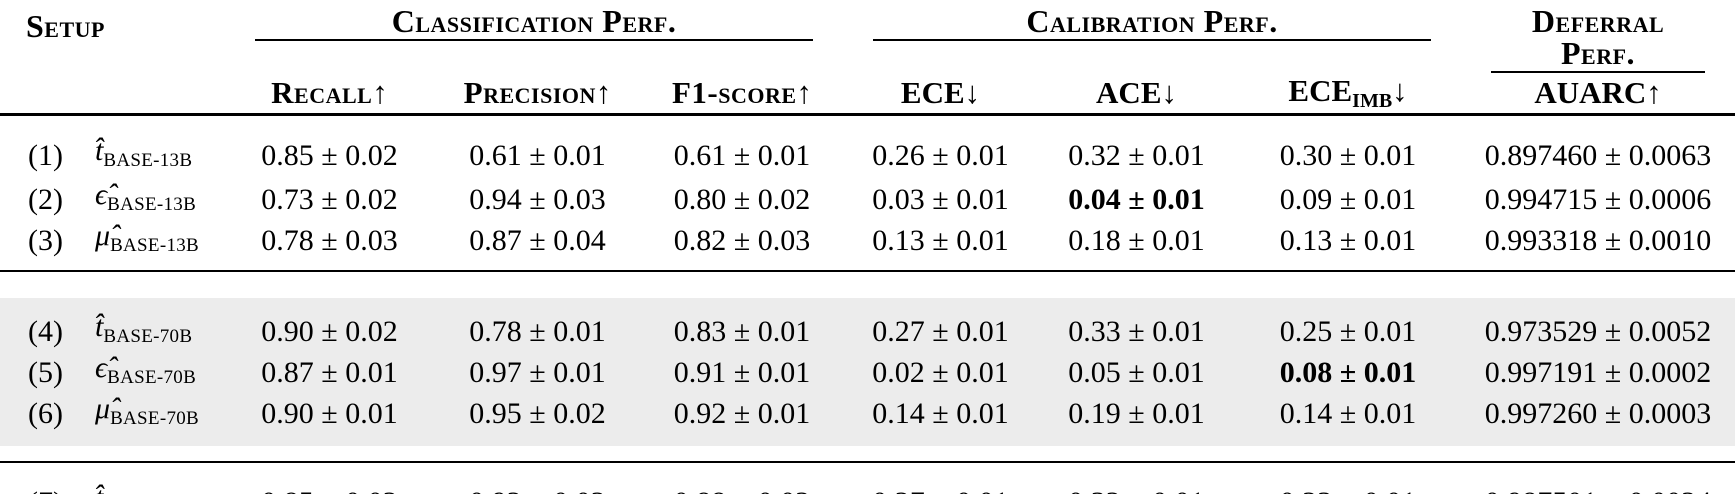 Image resolution: width=1735 pixels, height=494 pixels. I want to click on cell-ece-imb: 0.14 ± 0.01, so click(1348, 413).